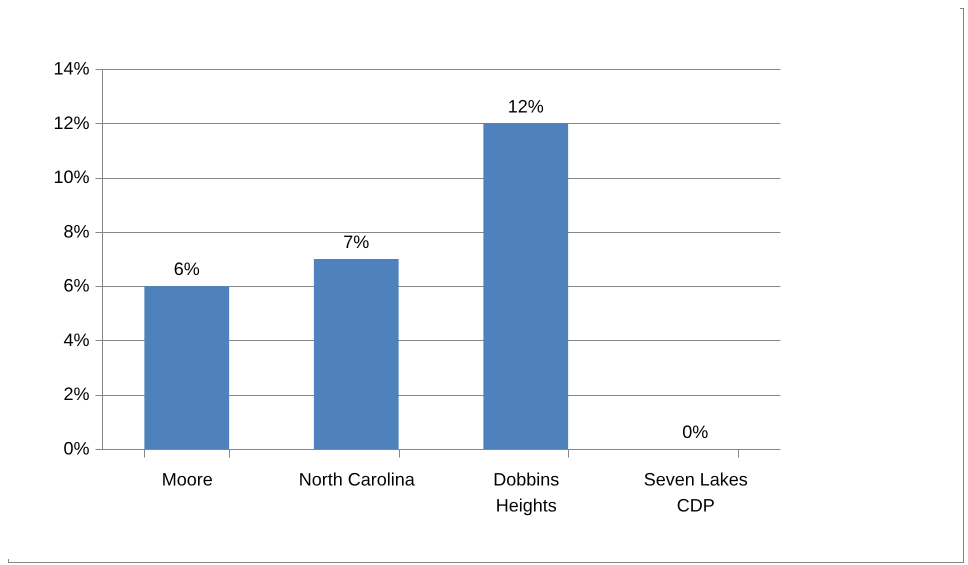  Describe the element at coordinates (71, 177) in the screenshot. I see `y-tick-label: 10%` at that location.